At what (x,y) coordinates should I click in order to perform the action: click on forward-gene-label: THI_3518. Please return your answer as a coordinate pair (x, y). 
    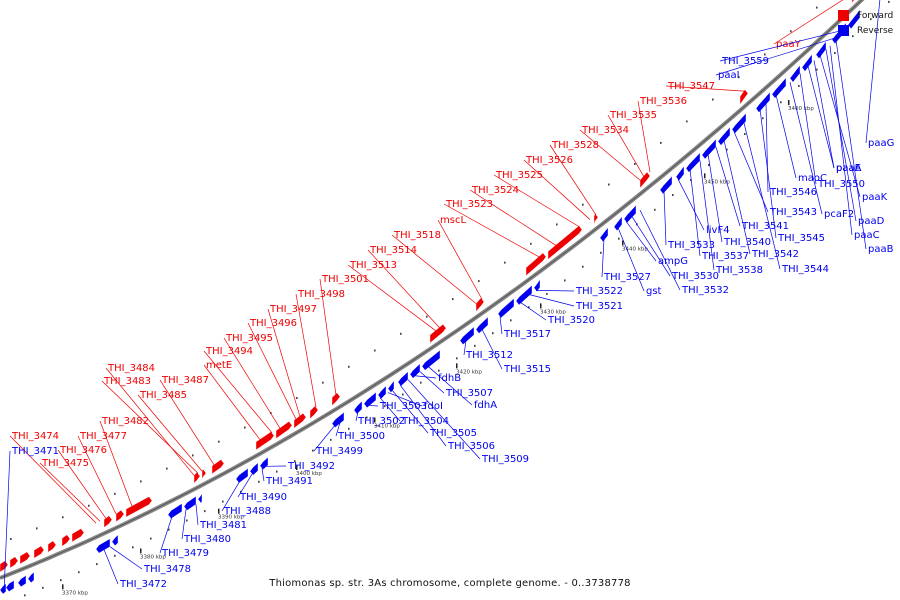
    Looking at the image, I should click on (417, 235).